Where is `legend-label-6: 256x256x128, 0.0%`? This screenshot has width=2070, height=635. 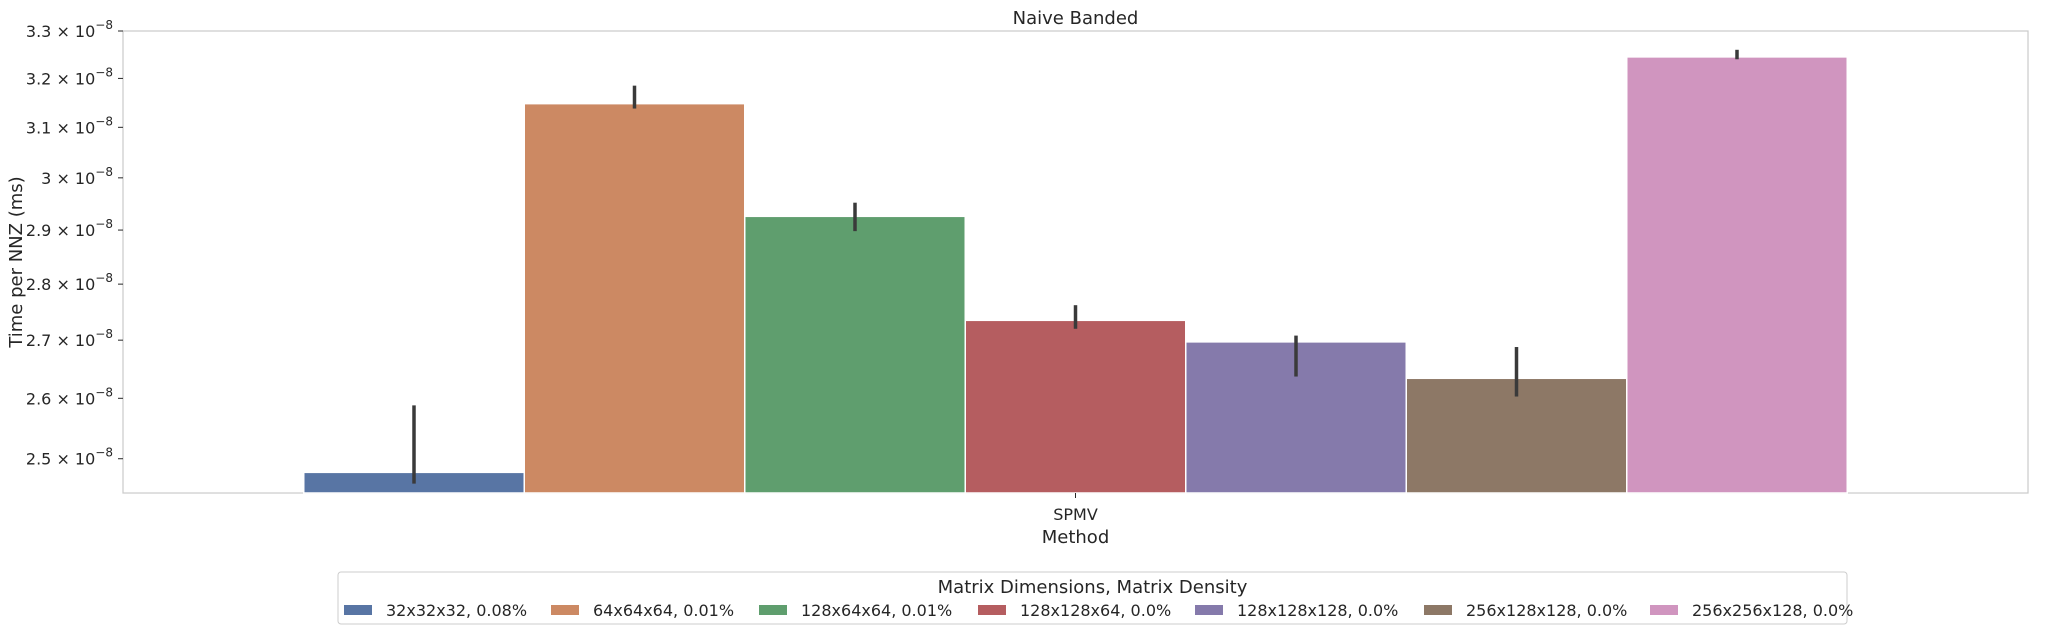 legend-label-6: 256x256x128, 0.0% is located at coordinates (1772, 610).